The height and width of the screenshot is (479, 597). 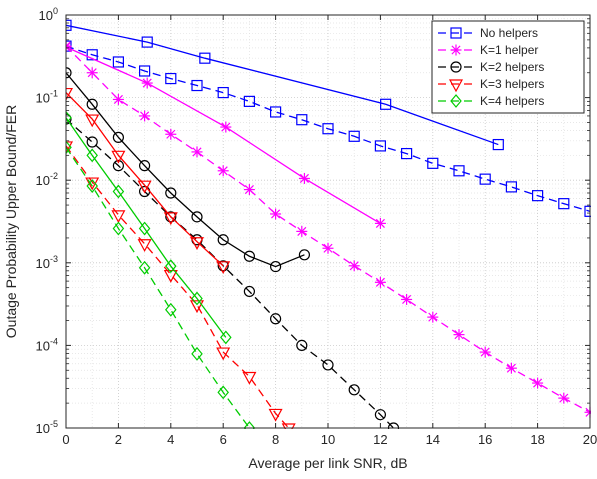 I want to click on legend-label: No helpers, so click(x=509, y=33).